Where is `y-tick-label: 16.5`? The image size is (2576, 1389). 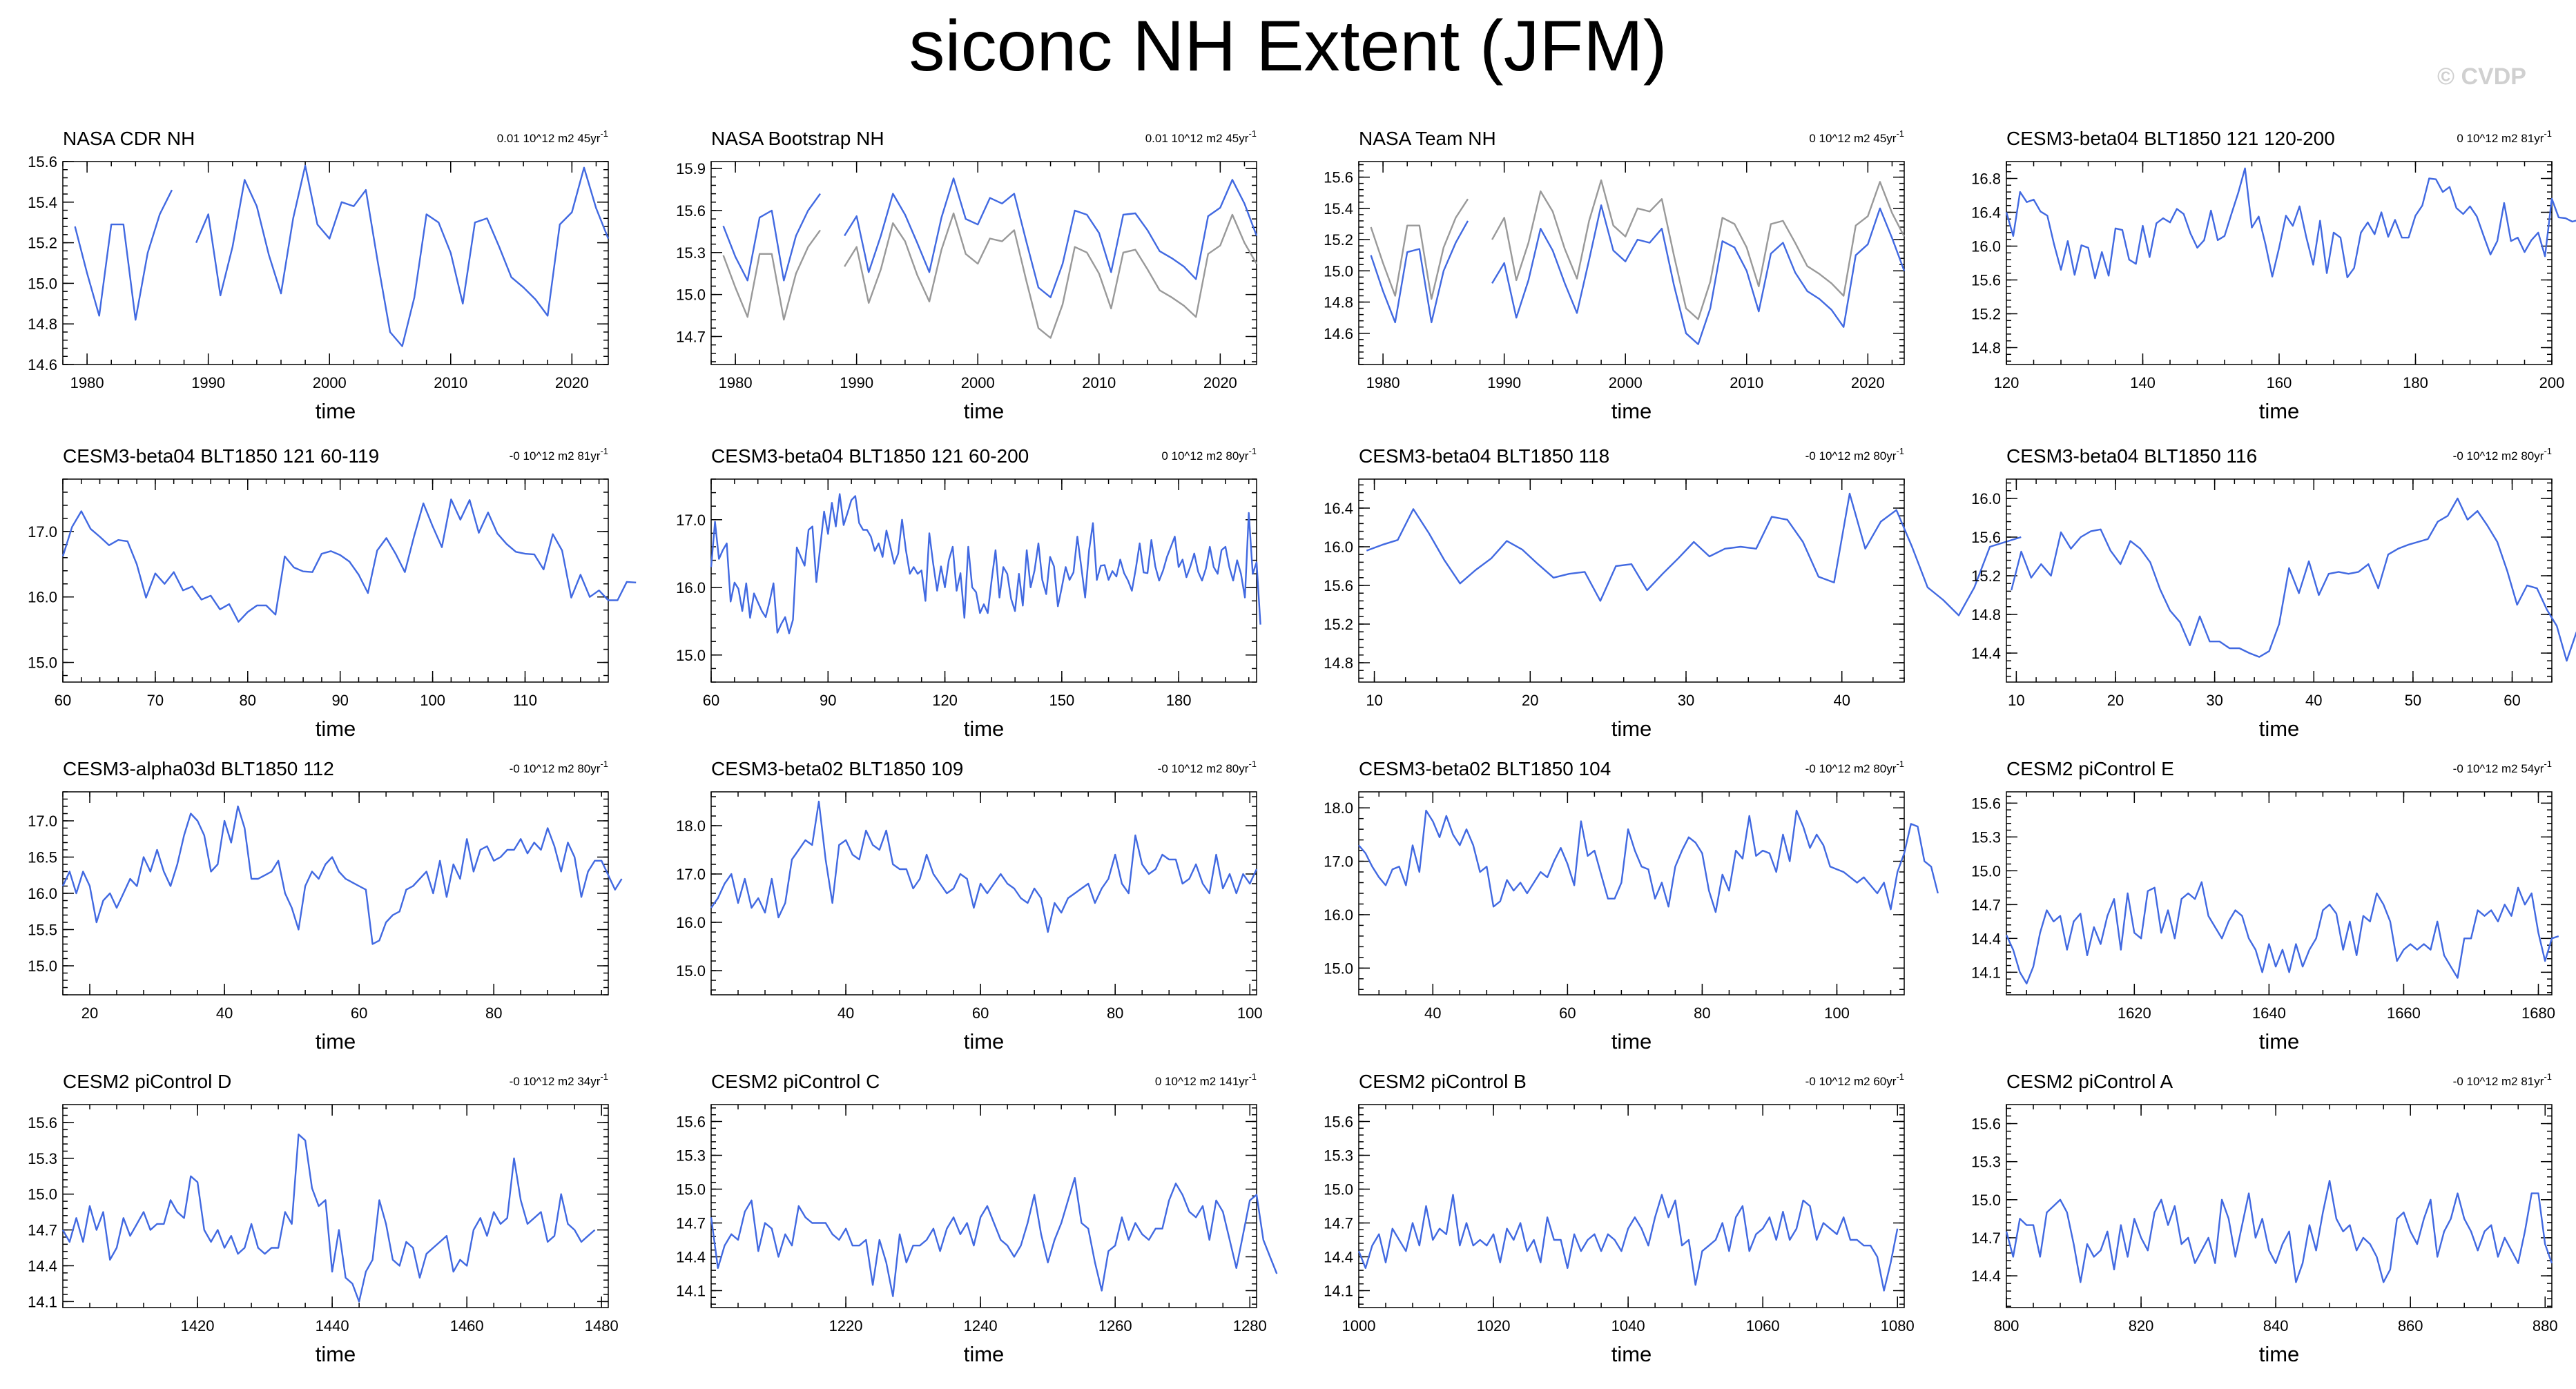 y-tick-label: 16.5 is located at coordinates (43, 858).